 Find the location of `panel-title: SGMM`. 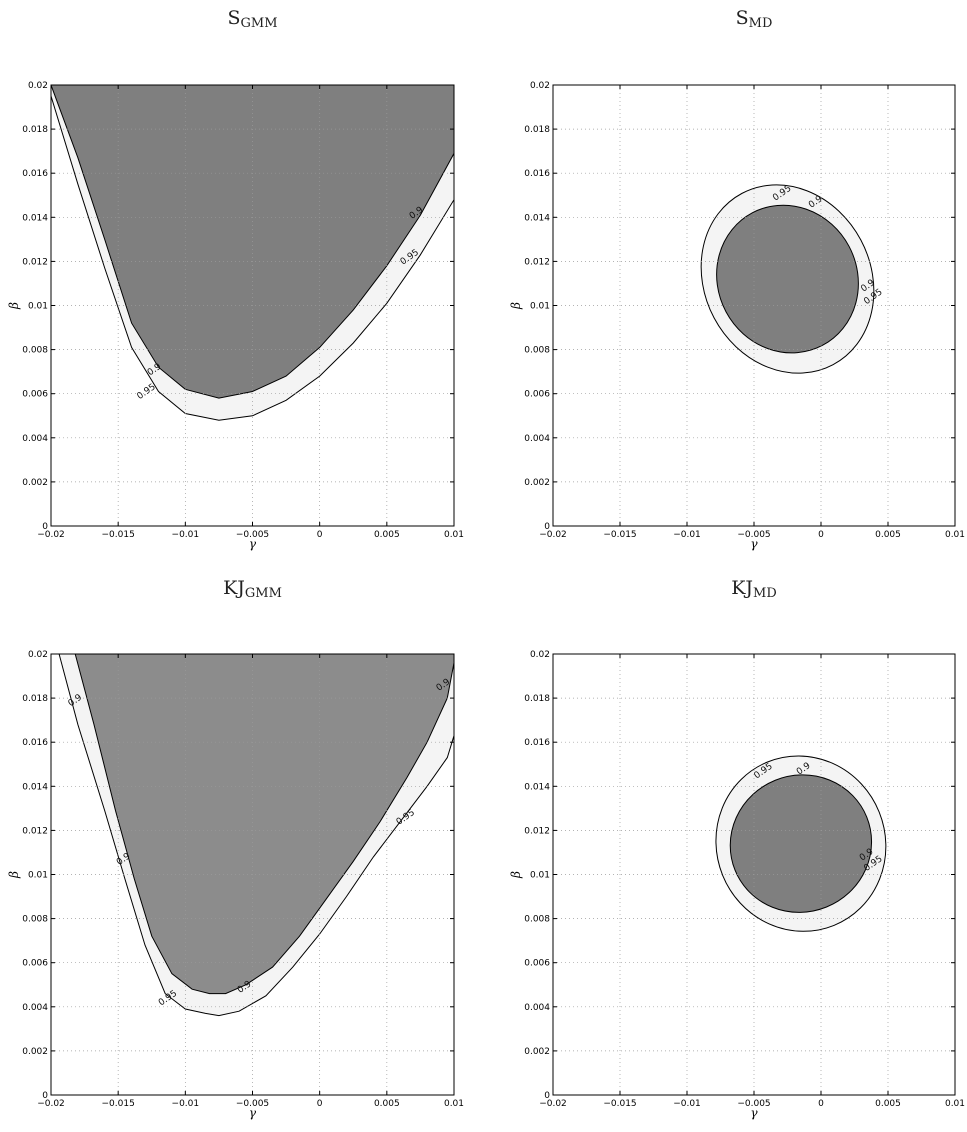

panel-title: SGMM is located at coordinates (252, 19).